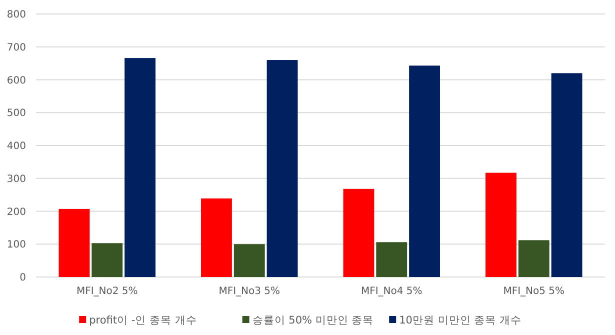 The width and height of the screenshot is (615, 335). Describe the element at coordinates (391, 291) in the screenshot. I see `x-tick-label: MFI_No4 5%` at that location.